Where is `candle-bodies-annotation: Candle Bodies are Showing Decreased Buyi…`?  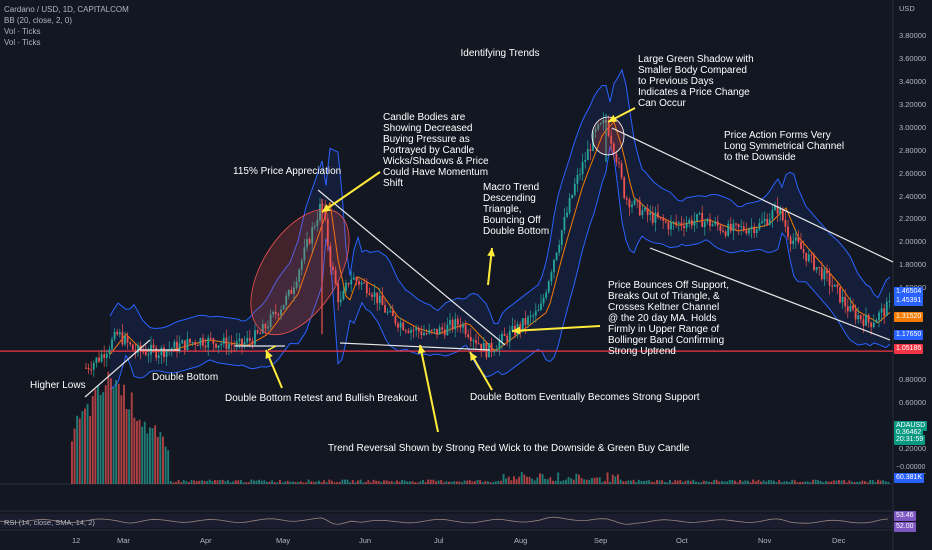 candle-bodies-annotation: Candle Bodies are Showing Decreased Buyi… is located at coordinates (436, 150).